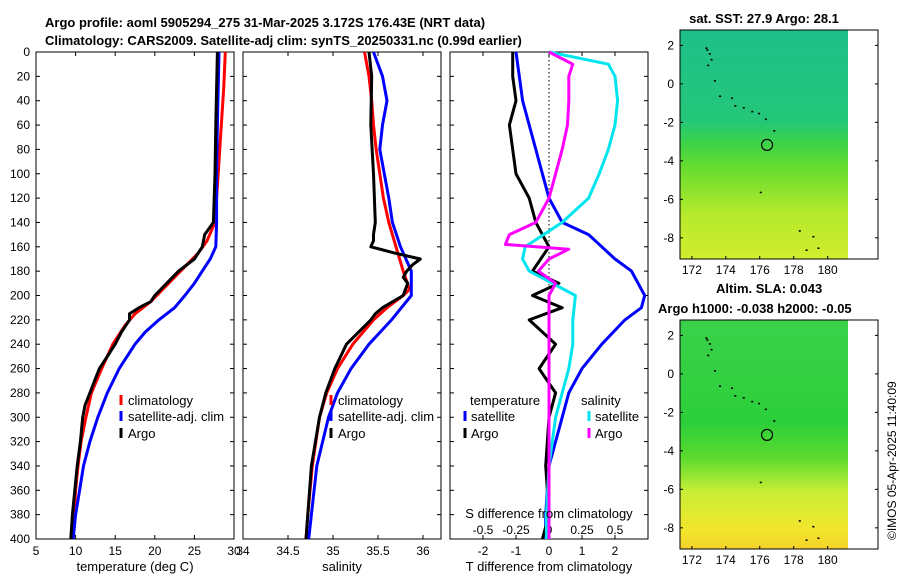 This screenshot has height=580, width=900. Describe the element at coordinates (20, 247) in the screenshot. I see `depth-tick-label: 160` at that location.